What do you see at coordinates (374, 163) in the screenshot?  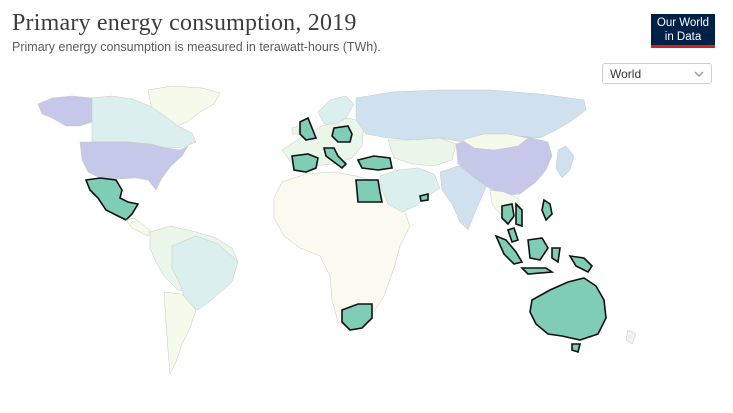 I see `country-turkey` at bounding box center [374, 163].